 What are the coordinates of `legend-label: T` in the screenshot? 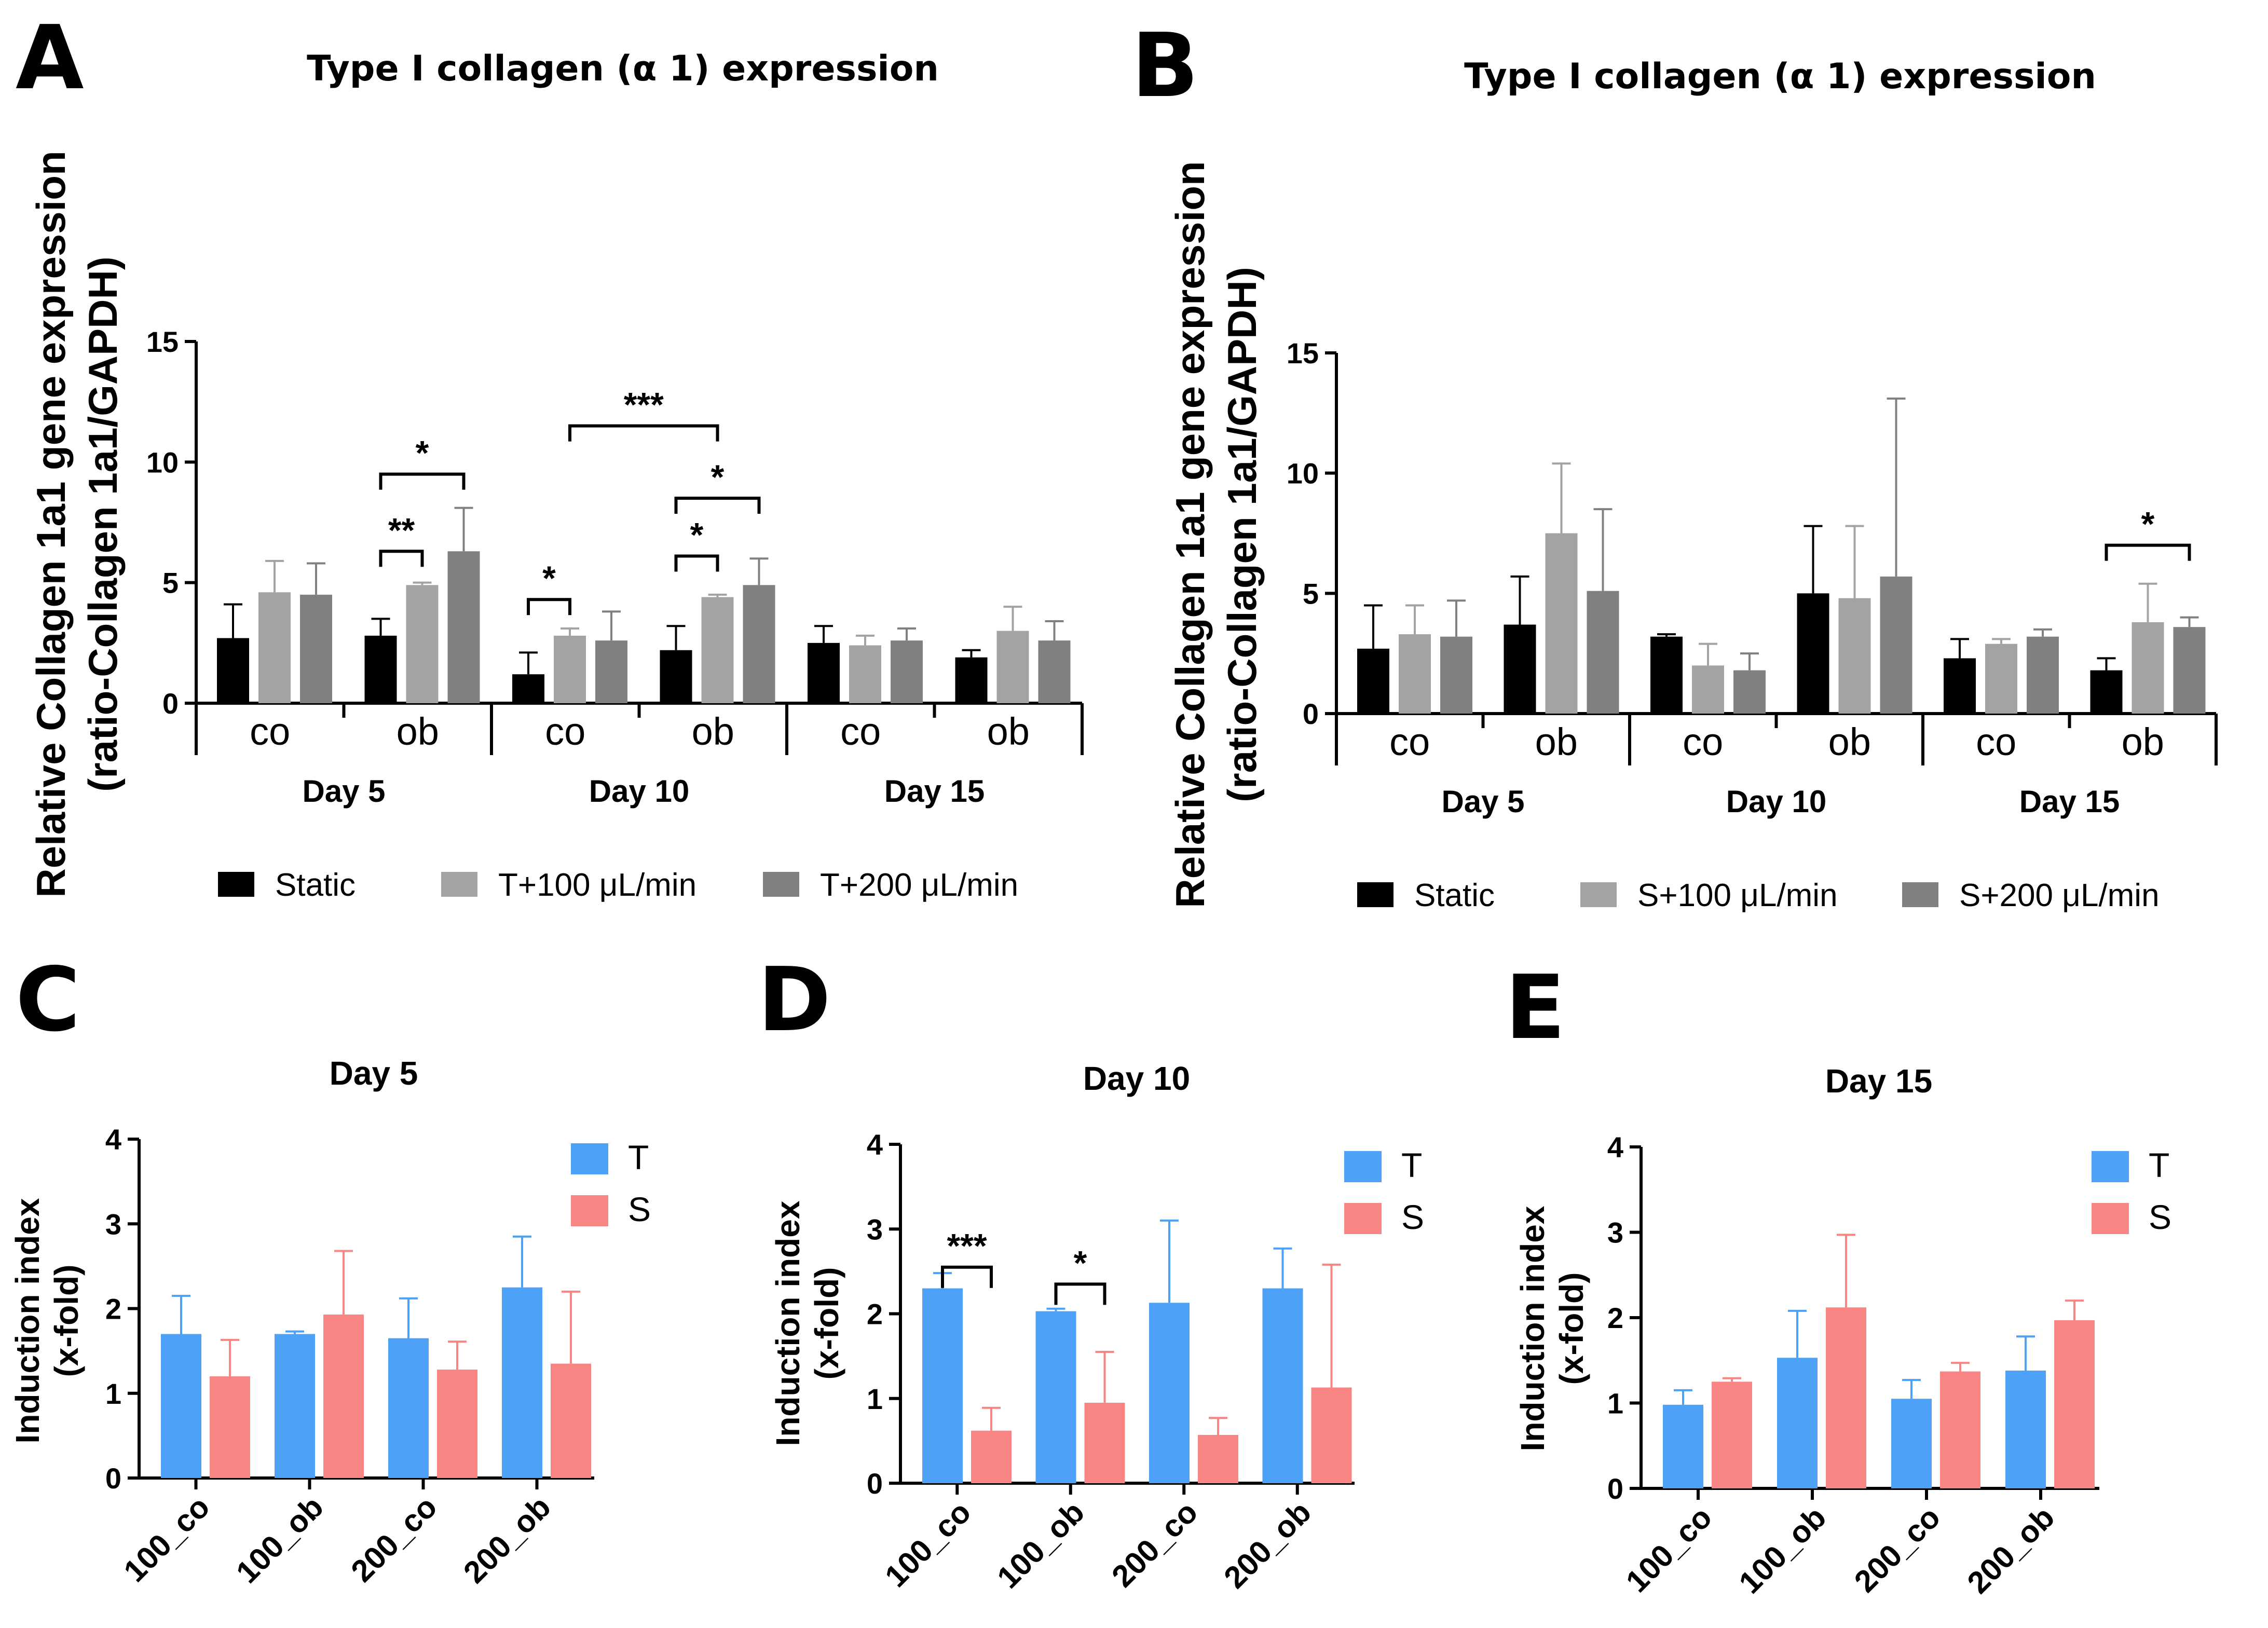 It's located at (2159, 1165).